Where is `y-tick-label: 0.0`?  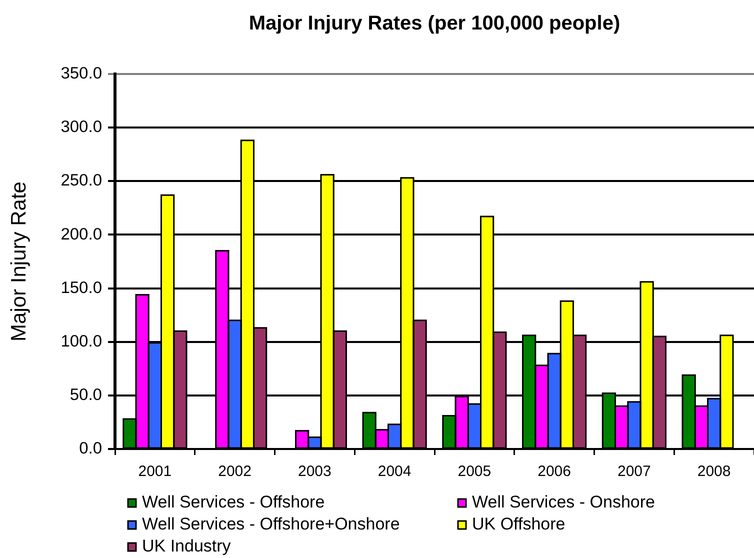 y-tick-label: 0.0 is located at coordinates (90, 449).